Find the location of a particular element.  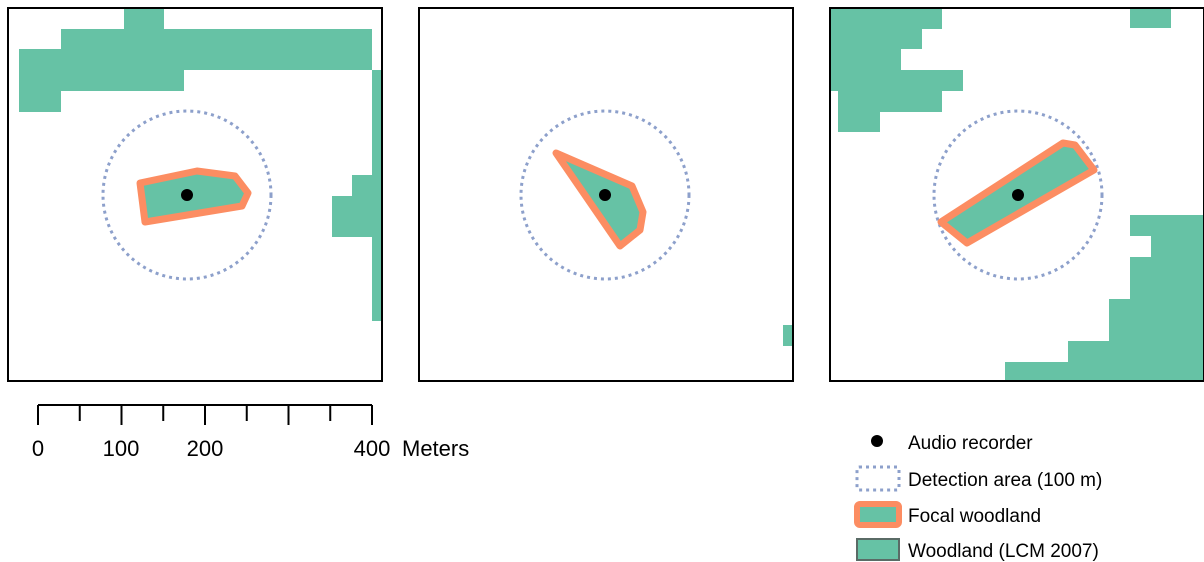

woodland-patch-east-strip is located at coordinates (357, 195).